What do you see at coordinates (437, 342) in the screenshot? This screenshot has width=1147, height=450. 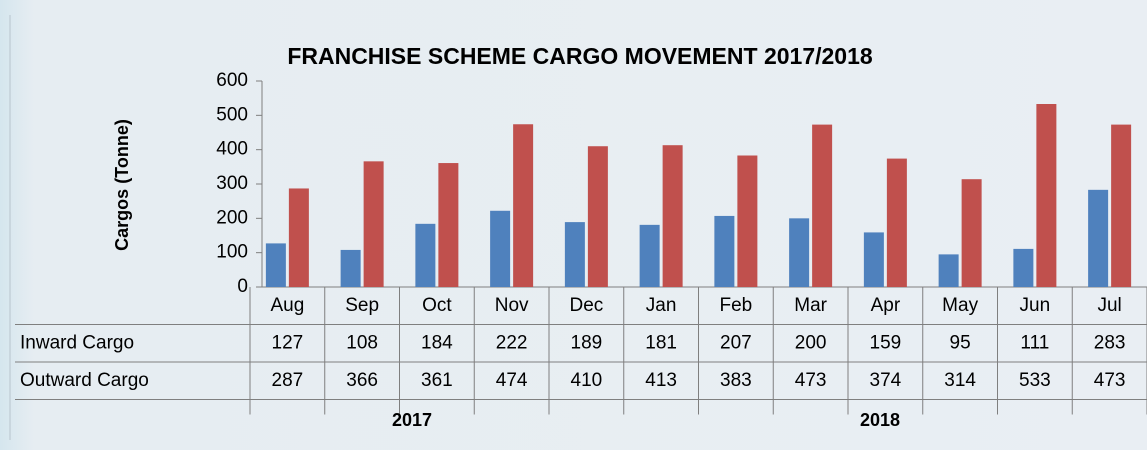 I see `table-value: 184` at bounding box center [437, 342].